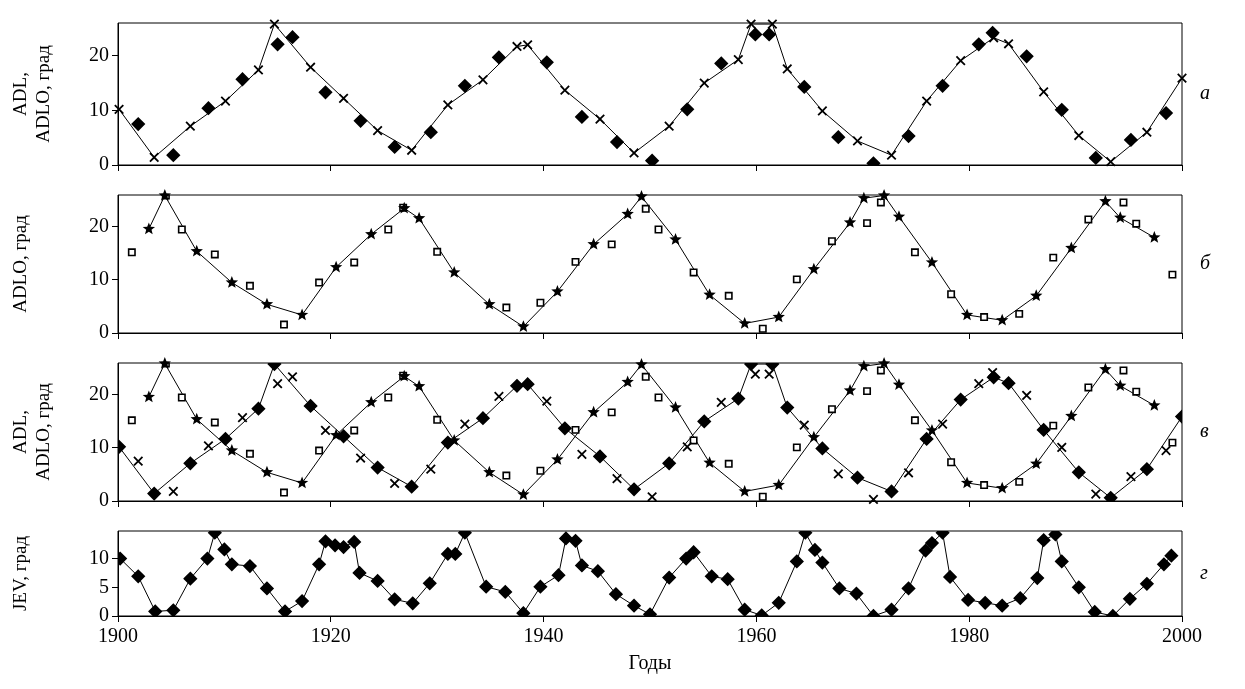  I want to click on x-tick-label: 1920, so click(330, 635).